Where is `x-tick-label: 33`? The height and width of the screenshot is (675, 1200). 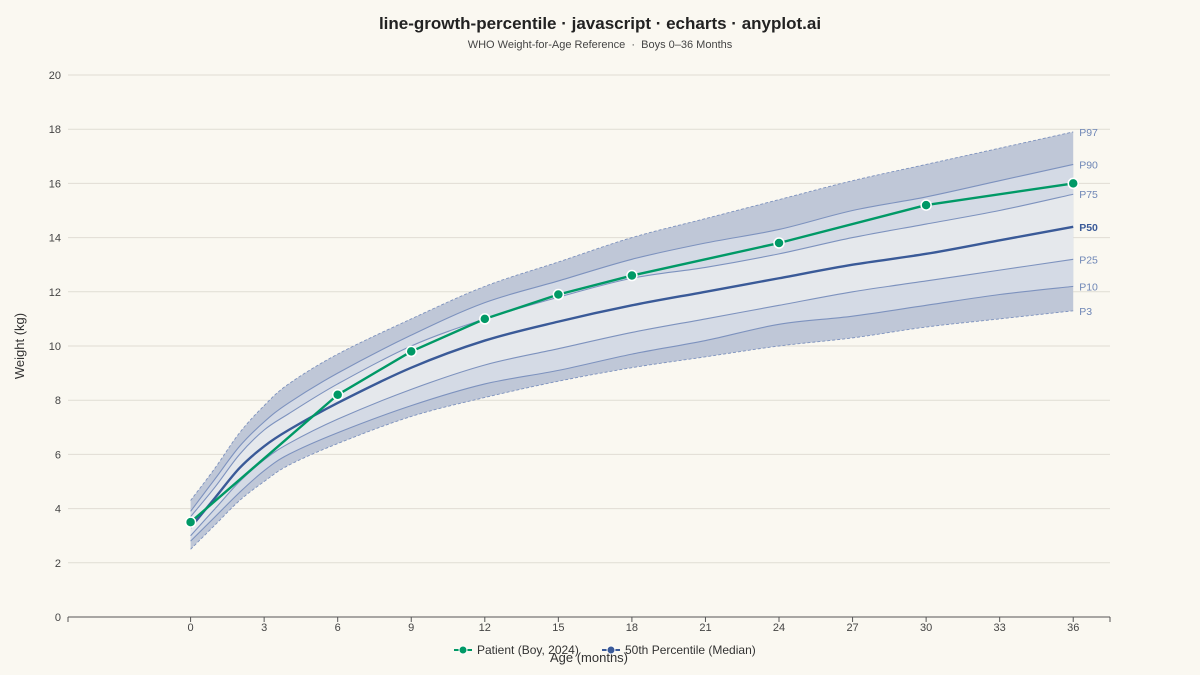 x-tick-label: 33 is located at coordinates (1000, 628).